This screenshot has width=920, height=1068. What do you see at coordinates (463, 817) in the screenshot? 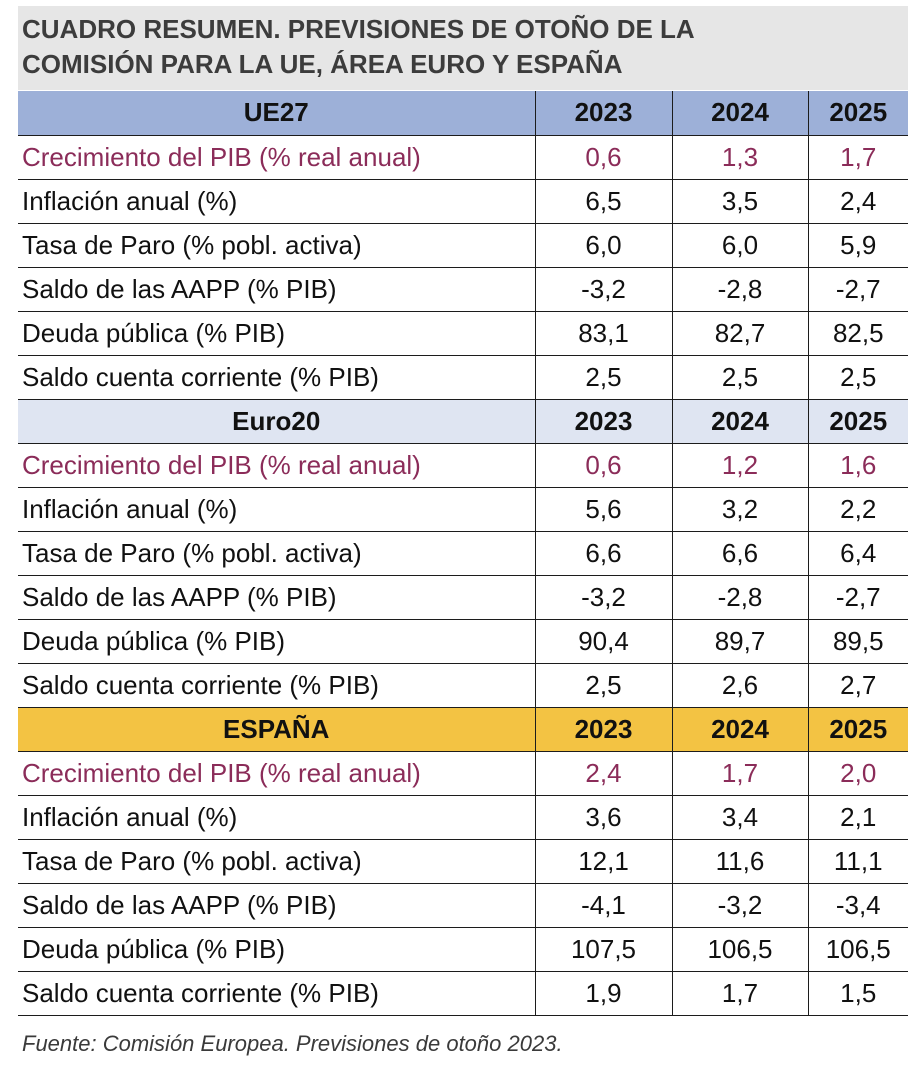
I see `table-row: Inflación anual (%) 3,6 3,4 2,1` at bounding box center [463, 817].